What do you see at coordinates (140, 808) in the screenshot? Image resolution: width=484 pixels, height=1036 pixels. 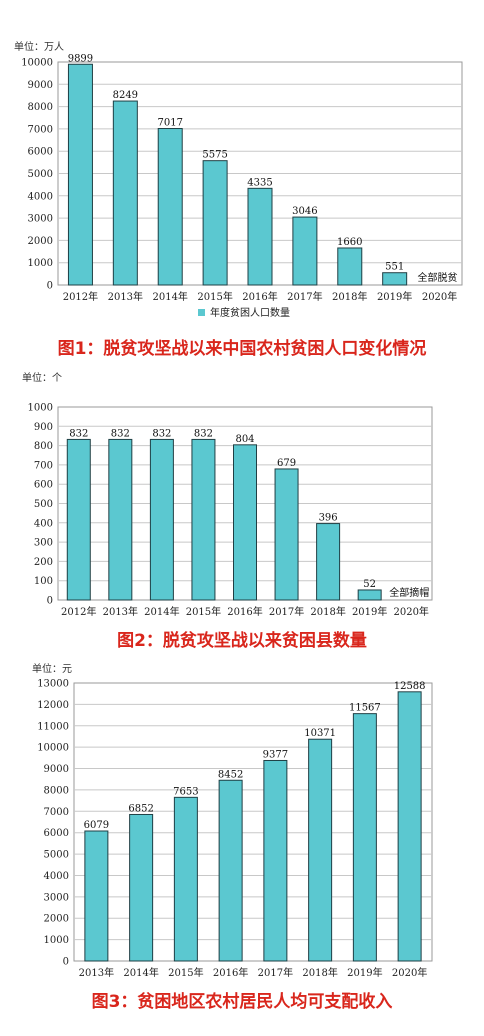 I see `data-label: 6852` at bounding box center [140, 808].